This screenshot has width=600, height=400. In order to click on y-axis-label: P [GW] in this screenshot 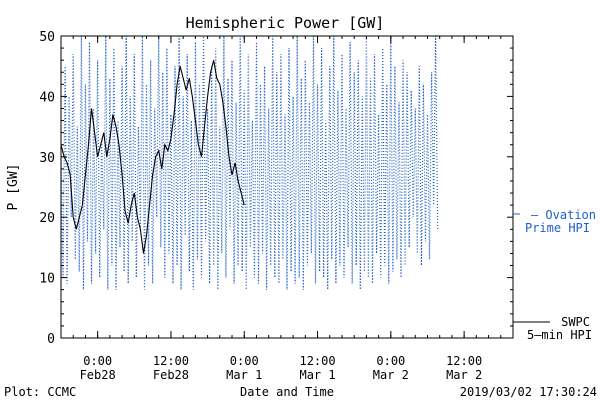, I will do `click(13, 187)`.